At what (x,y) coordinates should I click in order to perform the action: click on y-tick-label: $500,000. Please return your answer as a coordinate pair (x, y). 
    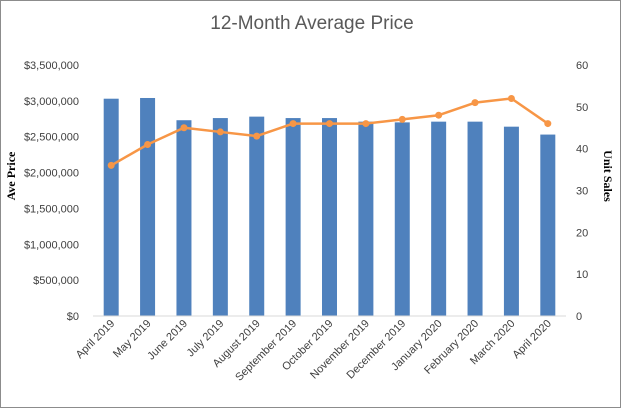
    Looking at the image, I should click on (56, 281).